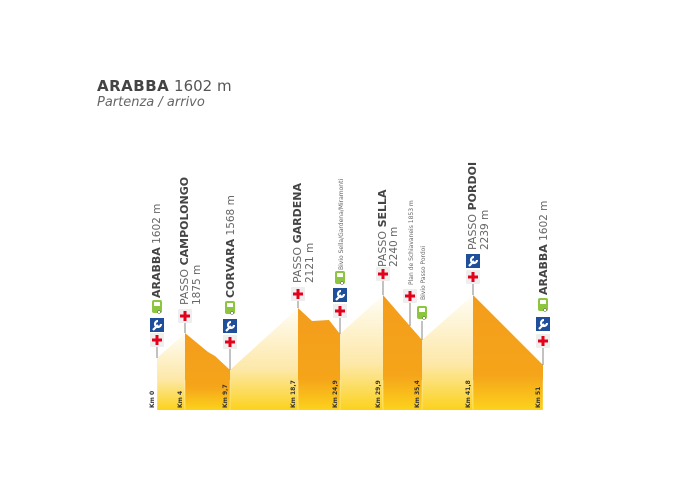 The width and height of the screenshot is (700, 495). Describe the element at coordinates (472, 186) in the screenshot. I see `name-bold: PORDOI` at that location.